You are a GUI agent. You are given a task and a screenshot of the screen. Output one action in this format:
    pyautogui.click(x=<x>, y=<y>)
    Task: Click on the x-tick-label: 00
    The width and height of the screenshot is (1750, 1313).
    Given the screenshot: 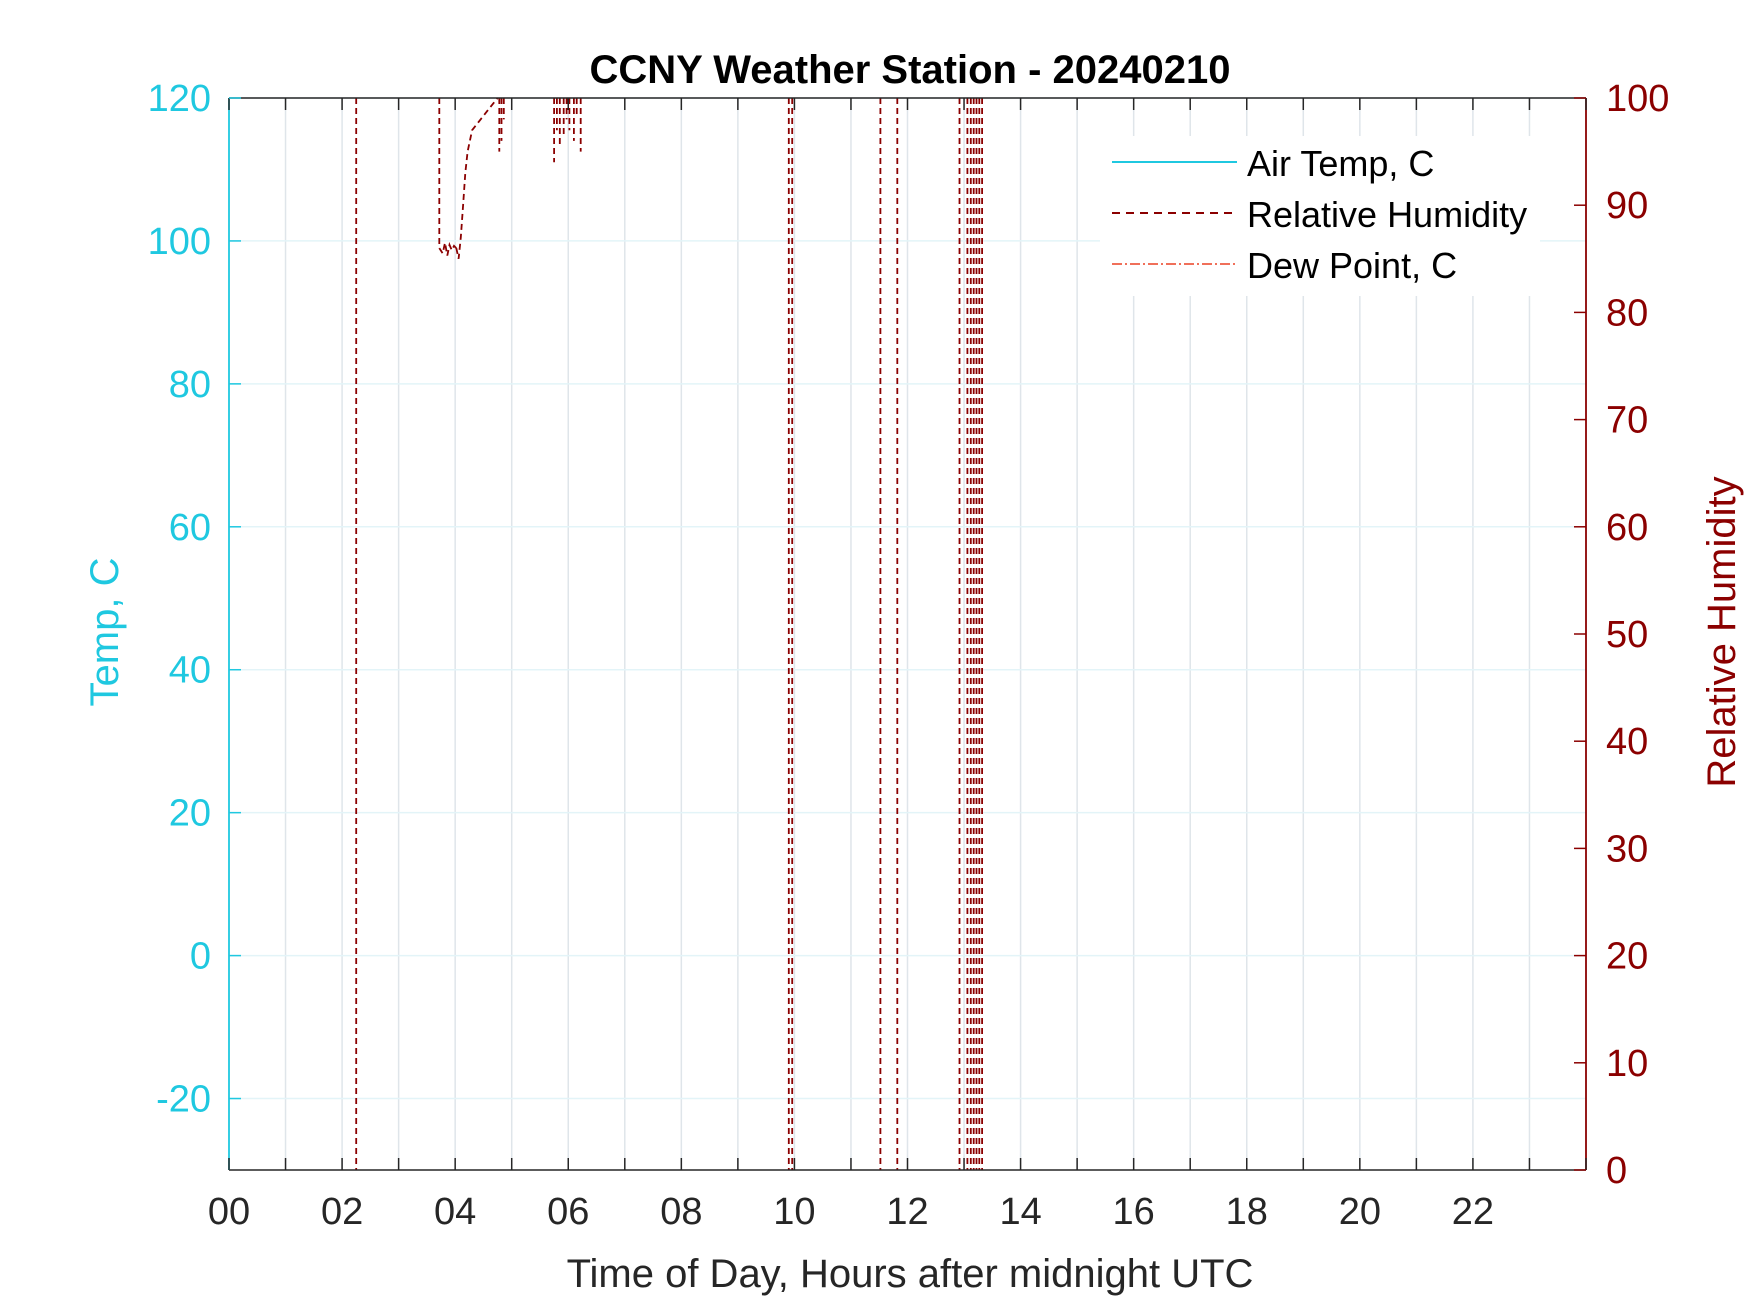 What is the action you would take?
    pyautogui.click(x=229, y=1212)
    